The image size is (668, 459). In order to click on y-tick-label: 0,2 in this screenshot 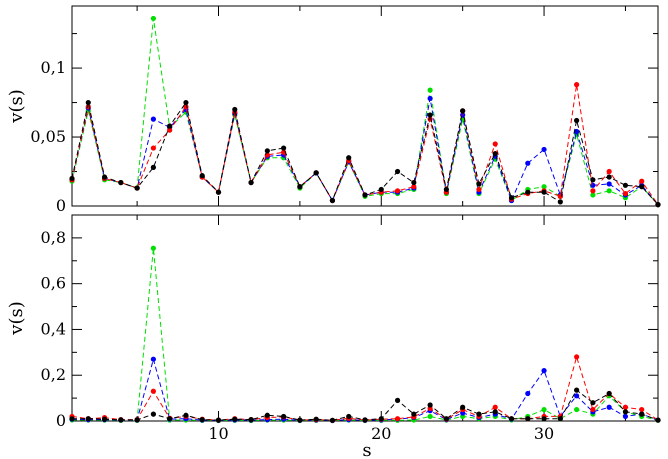, I will do `click(53, 374)`.